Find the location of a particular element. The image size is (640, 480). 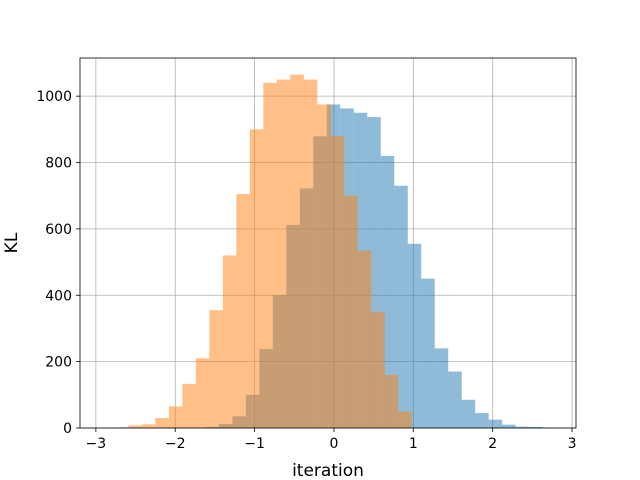

y-tick-label: 0 is located at coordinates (67, 429).